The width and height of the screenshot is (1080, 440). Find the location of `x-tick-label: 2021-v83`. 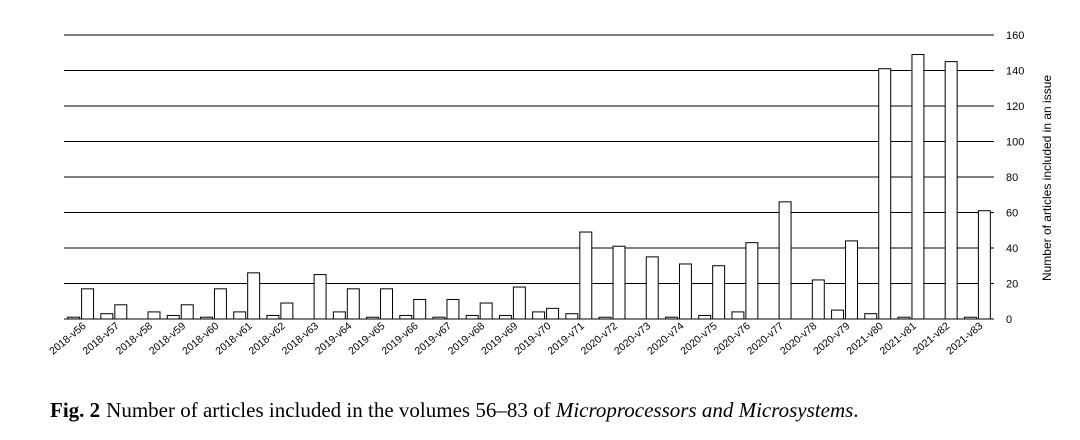

x-tick-label: 2021-v83 is located at coordinates (964, 338).